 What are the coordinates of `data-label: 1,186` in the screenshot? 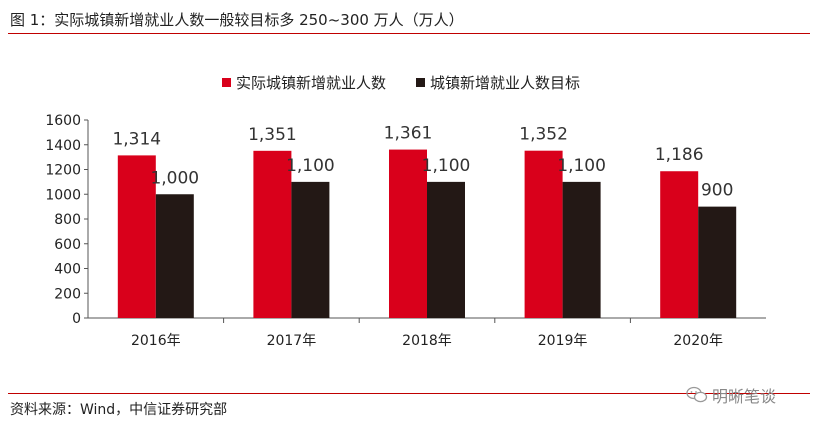 It's located at (679, 155).